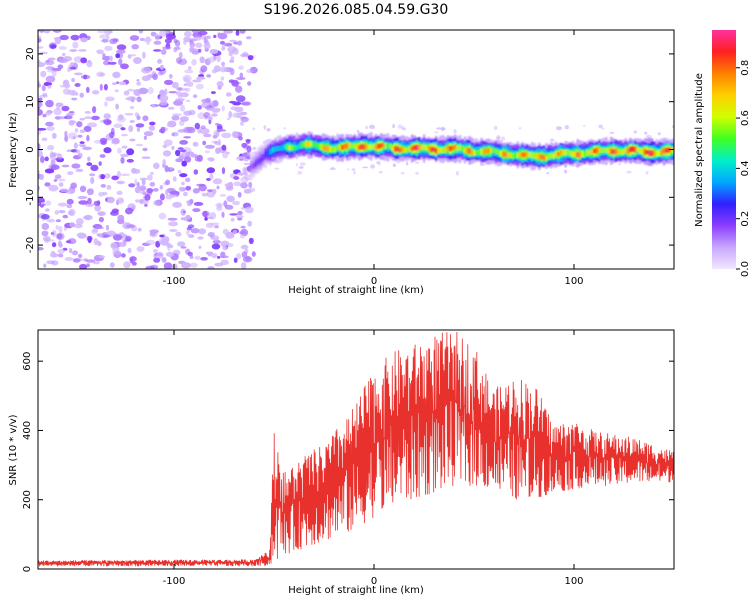 The width and height of the screenshot is (750, 600). Describe the element at coordinates (745, 168) in the screenshot. I see `colorbar-tick-label: 0.4` at that location.